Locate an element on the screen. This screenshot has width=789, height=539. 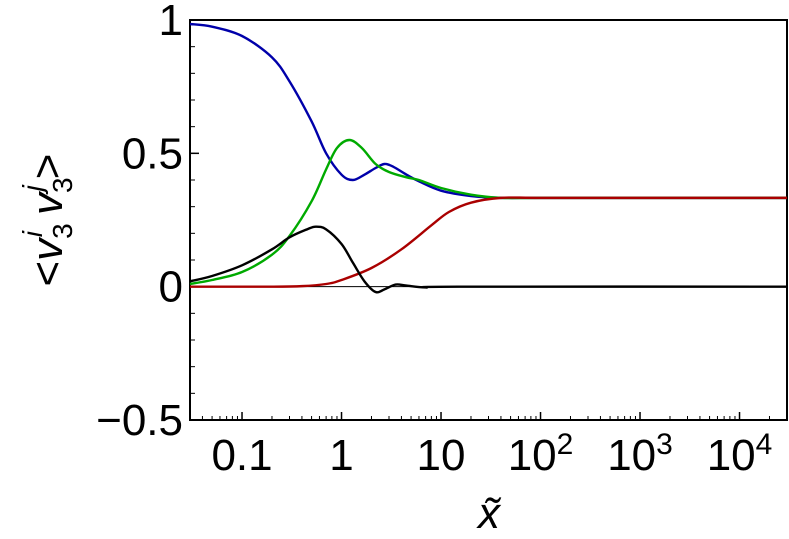
y-tick-label-3: −0.5 is located at coordinates (139, 420).